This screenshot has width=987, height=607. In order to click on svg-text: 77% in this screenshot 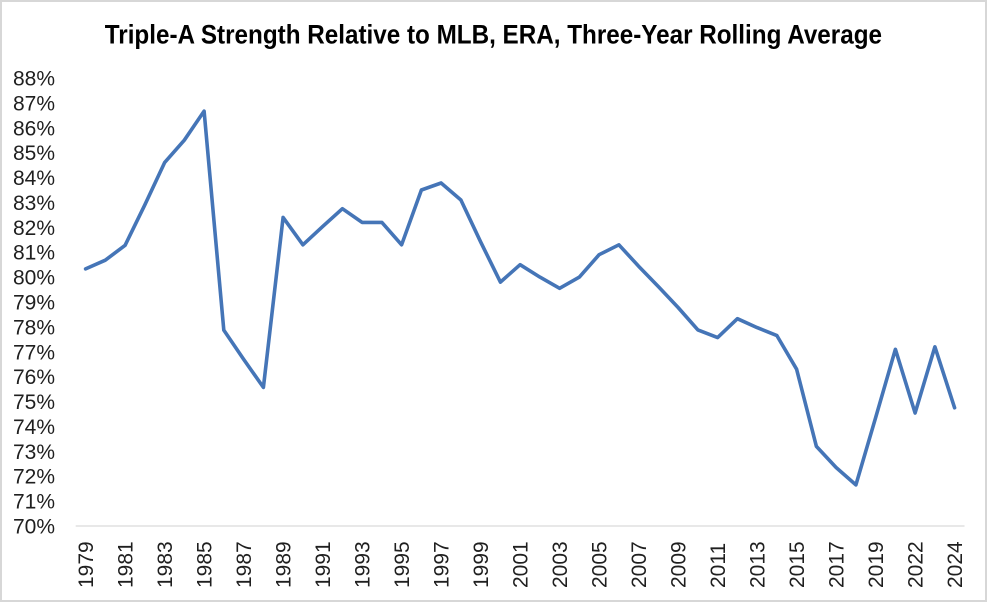, I will do `click(34, 352)`.